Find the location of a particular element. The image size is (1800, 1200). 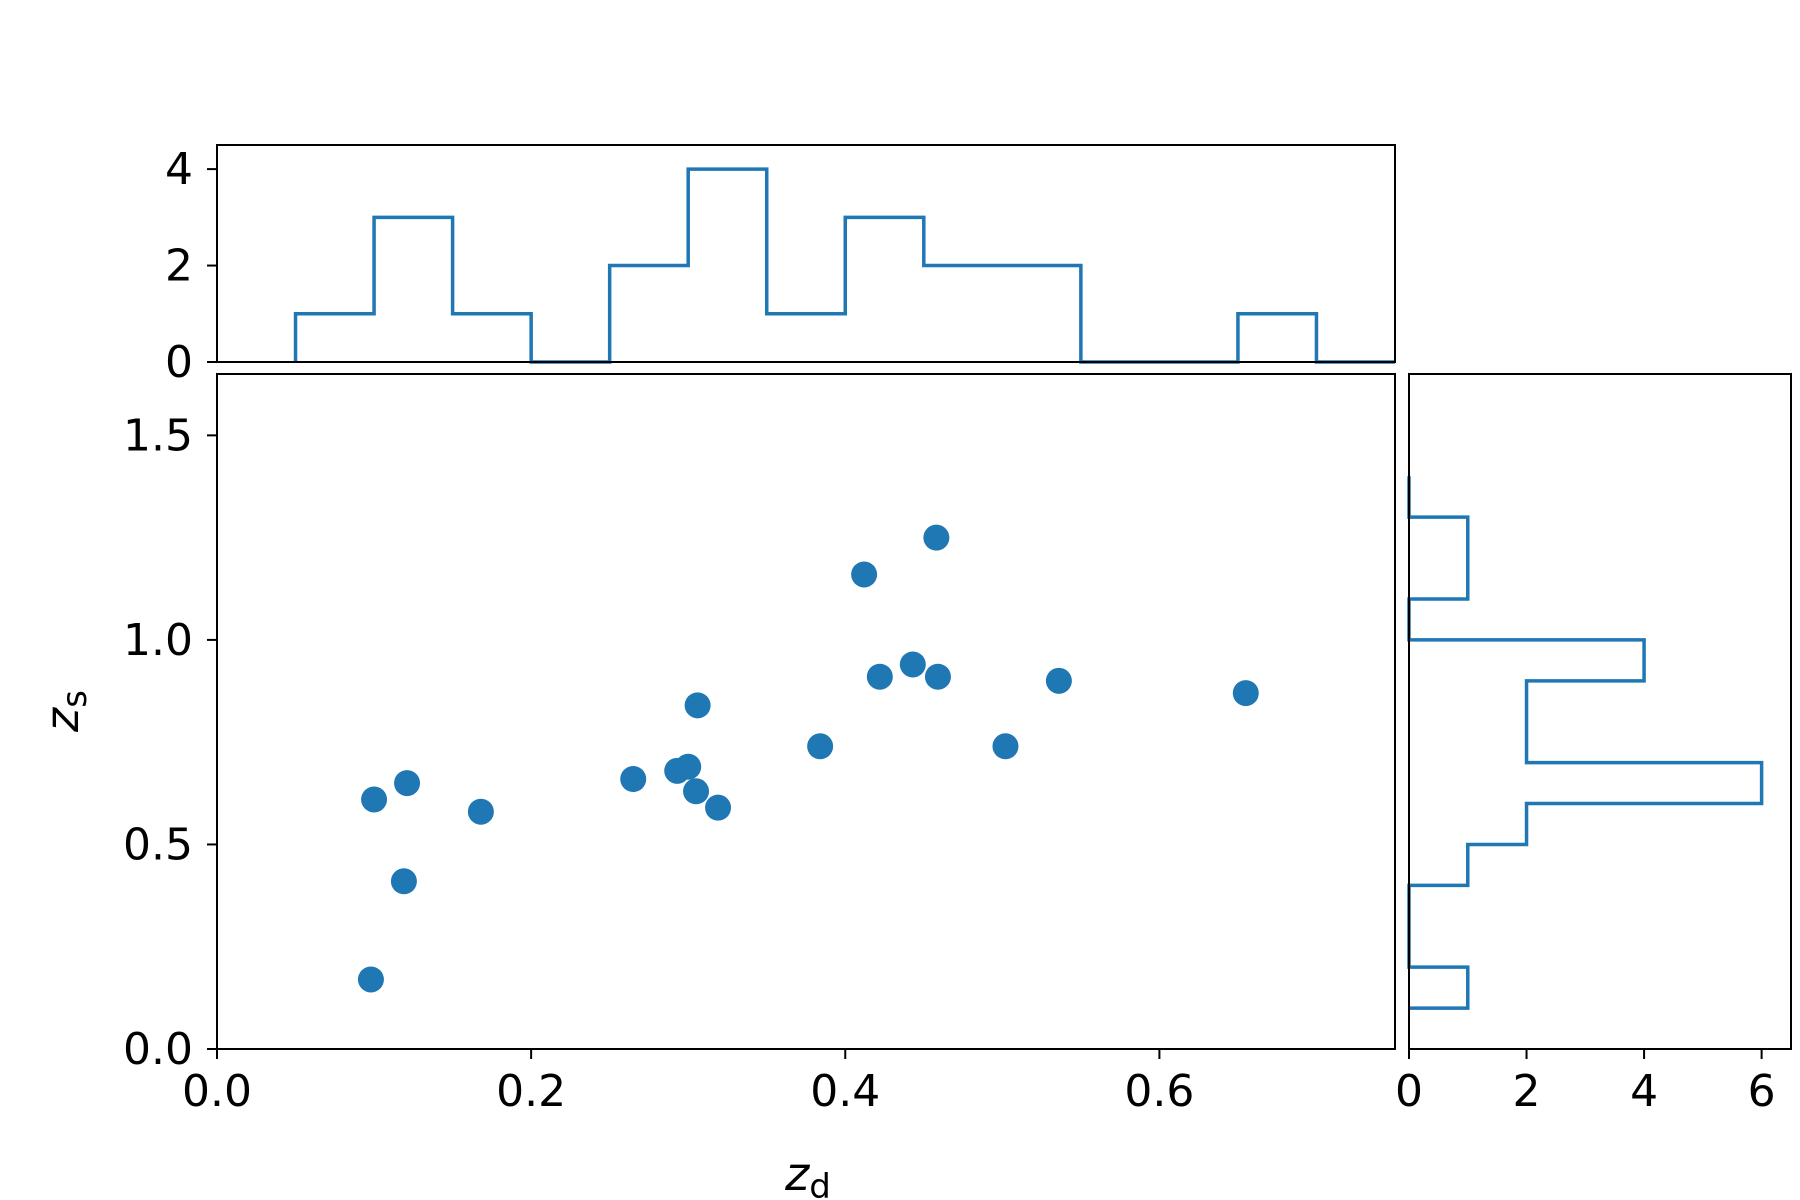

right-histogram-frame is located at coordinates (1600, 711).